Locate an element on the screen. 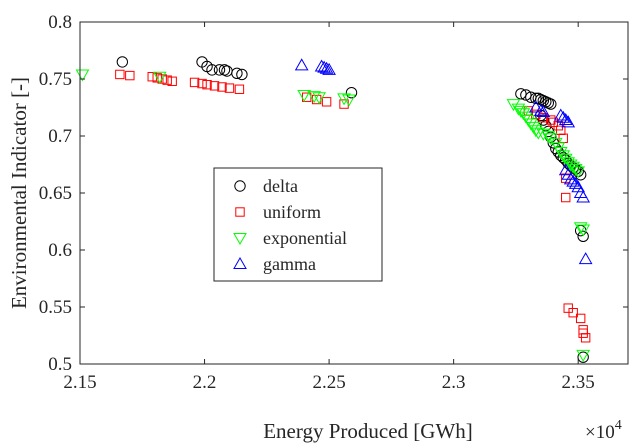 This screenshot has width=641, height=444. x-axis-label: Energy Produced [GWh] is located at coordinates (368, 431).